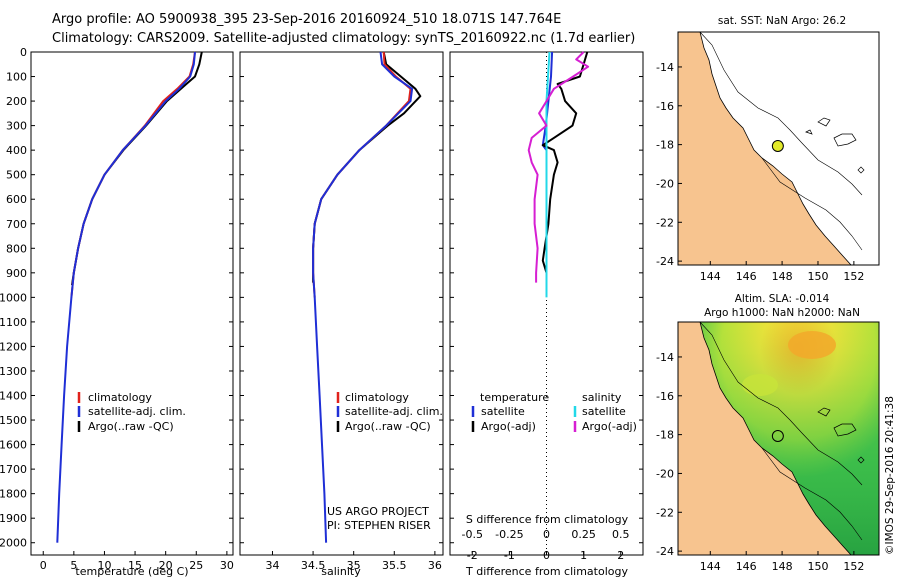  Describe the element at coordinates (514, 397) in the screenshot. I see `legend-title-temperature: temperature` at that location.